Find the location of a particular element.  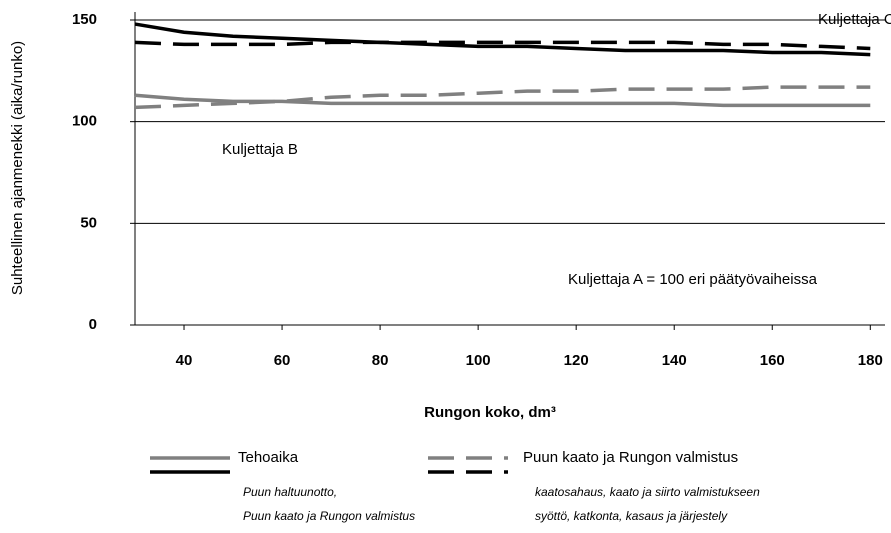

annotation: Kuljettaja A = 100 eri päätyövaiheissa is located at coordinates (693, 279).